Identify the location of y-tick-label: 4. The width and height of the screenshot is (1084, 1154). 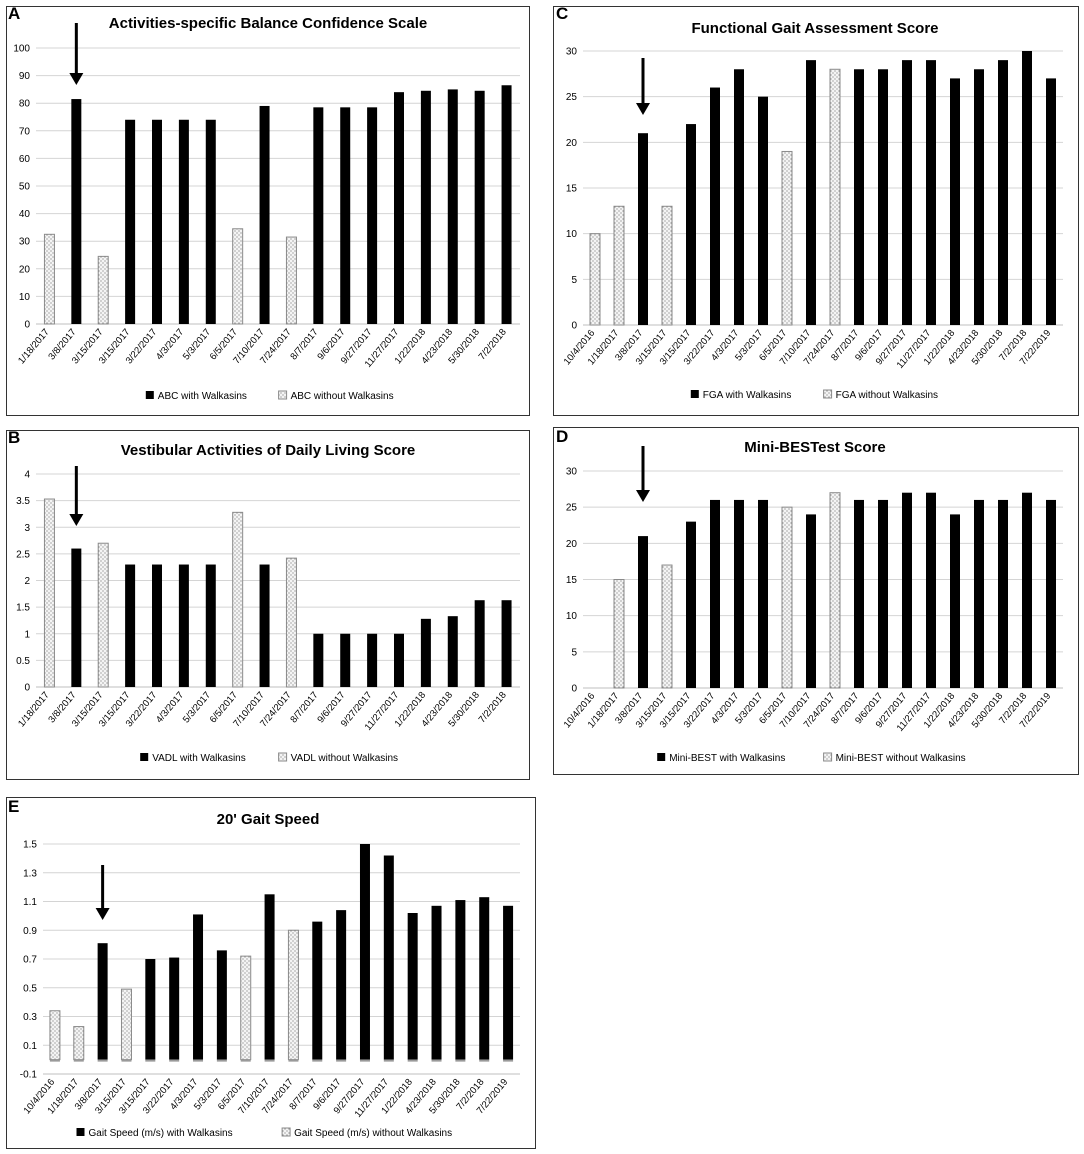
(27, 475).